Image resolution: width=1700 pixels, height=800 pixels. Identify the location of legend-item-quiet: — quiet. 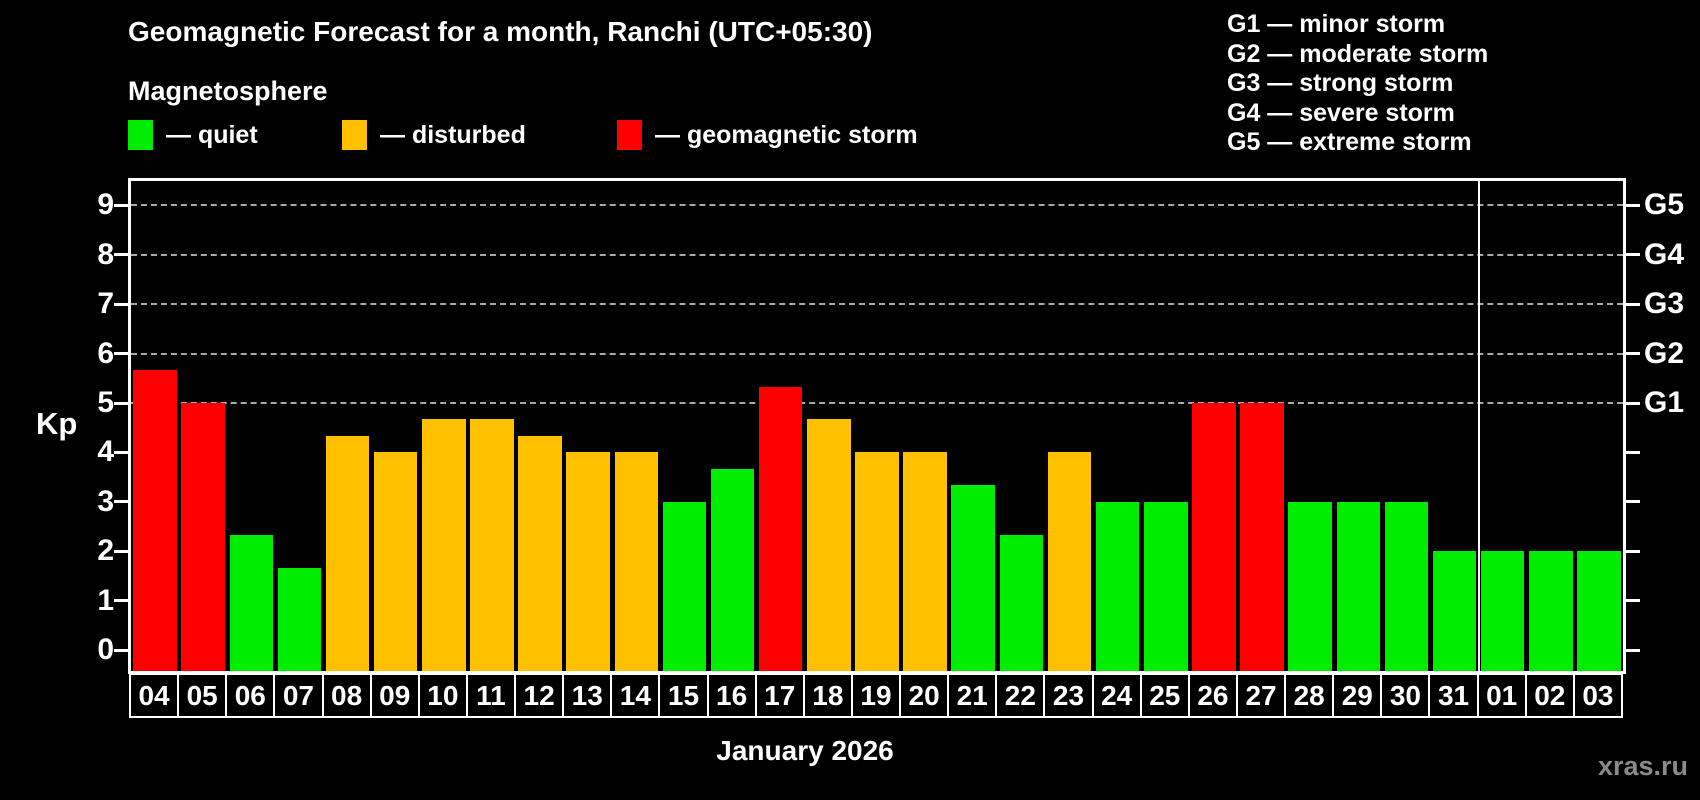
(193, 135).